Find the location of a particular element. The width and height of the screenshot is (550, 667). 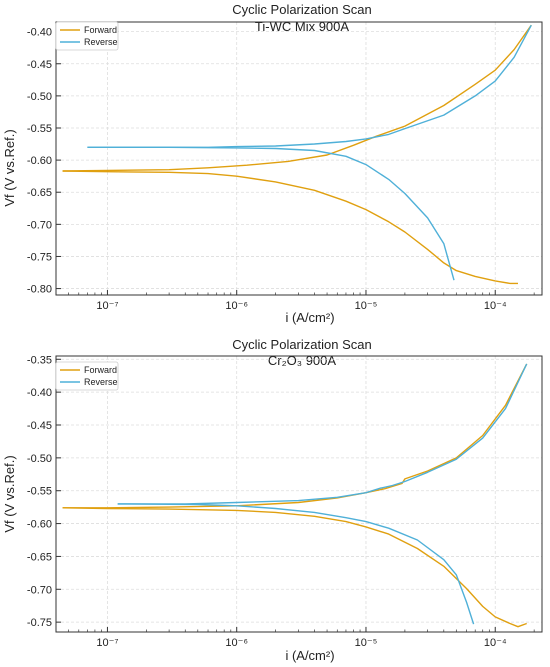

y-tick-label: -0.35 is located at coordinates (39, 360).